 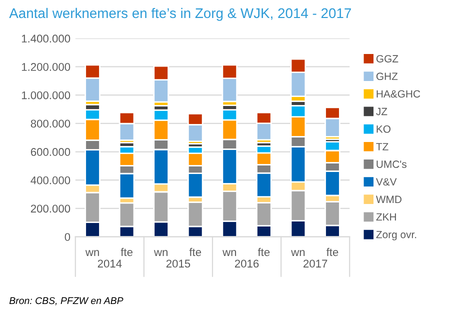 I want to click on y-tick-label: 200.000, so click(x=50, y=208).